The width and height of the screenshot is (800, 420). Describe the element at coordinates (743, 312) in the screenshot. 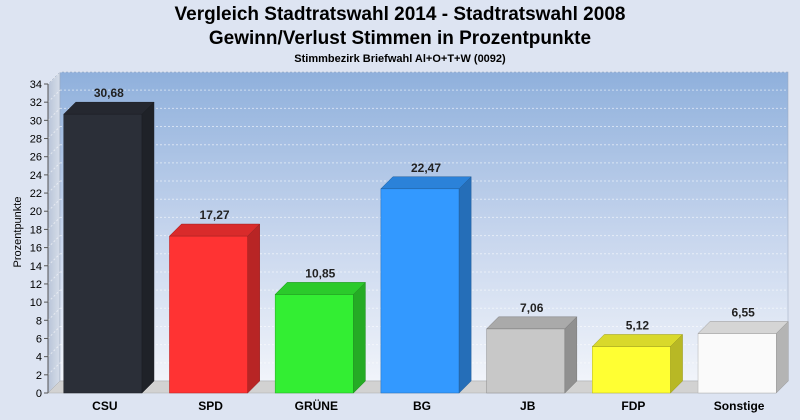

I see `data-label: 6,55` at that location.